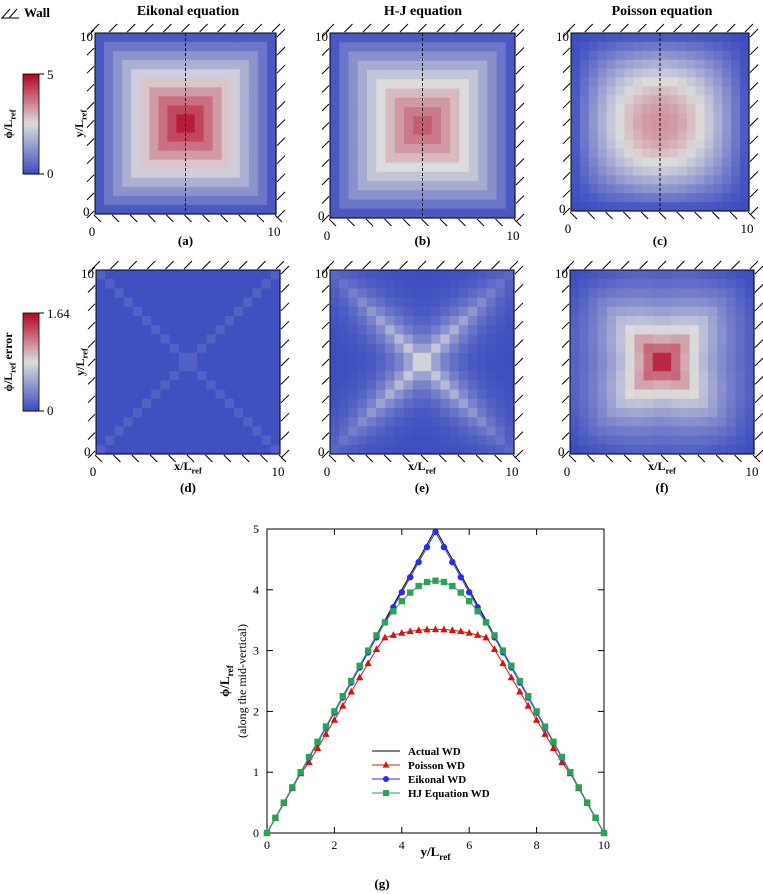  Describe the element at coordinates (662, 487) in the screenshot. I see `panel-label: (f)` at that location.